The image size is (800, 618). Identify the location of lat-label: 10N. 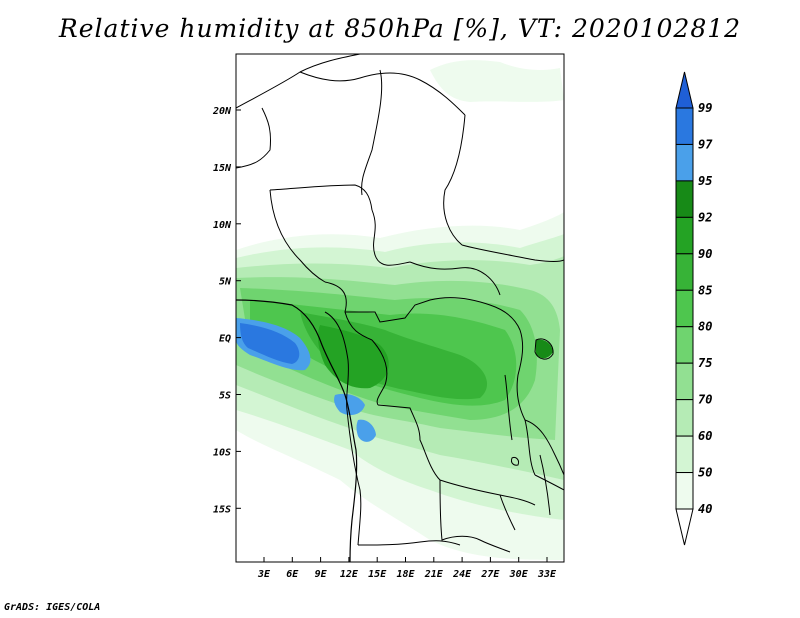
(222, 225).